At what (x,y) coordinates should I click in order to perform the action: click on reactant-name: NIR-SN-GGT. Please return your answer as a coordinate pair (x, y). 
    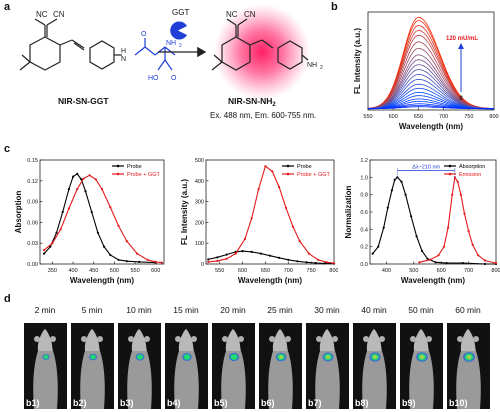
    Looking at the image, I should click on (83, 101).